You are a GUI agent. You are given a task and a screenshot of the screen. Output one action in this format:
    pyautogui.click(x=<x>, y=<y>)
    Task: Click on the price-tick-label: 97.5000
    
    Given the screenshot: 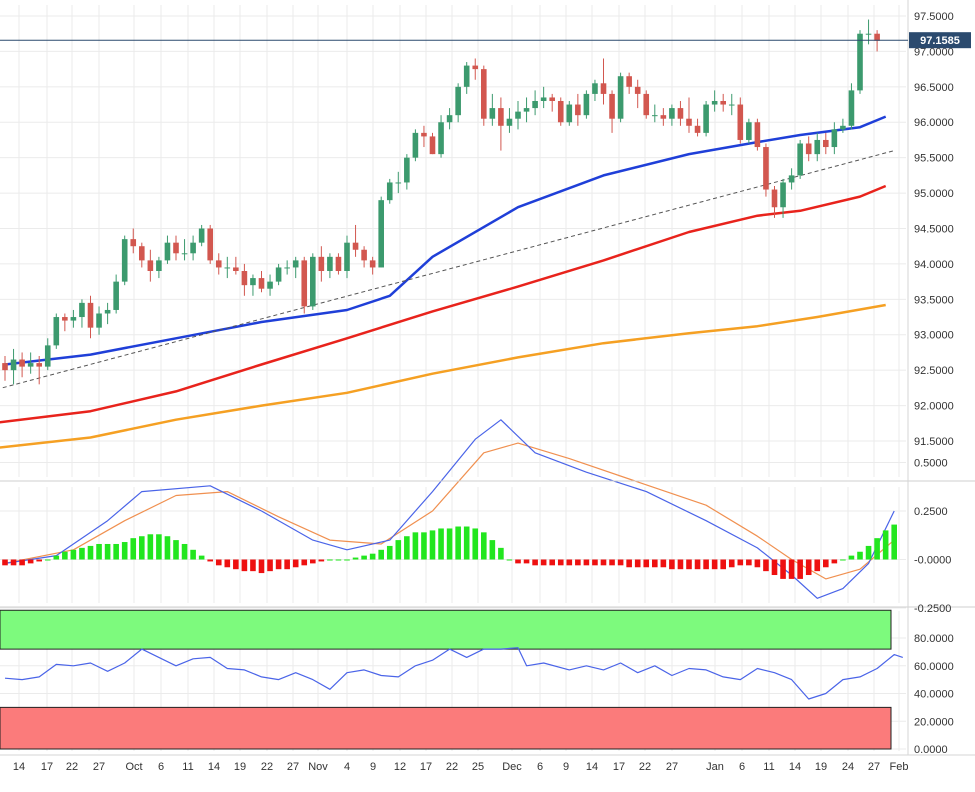 What is the action you would take?
    pyautogui.click(x=934, y=17)
    